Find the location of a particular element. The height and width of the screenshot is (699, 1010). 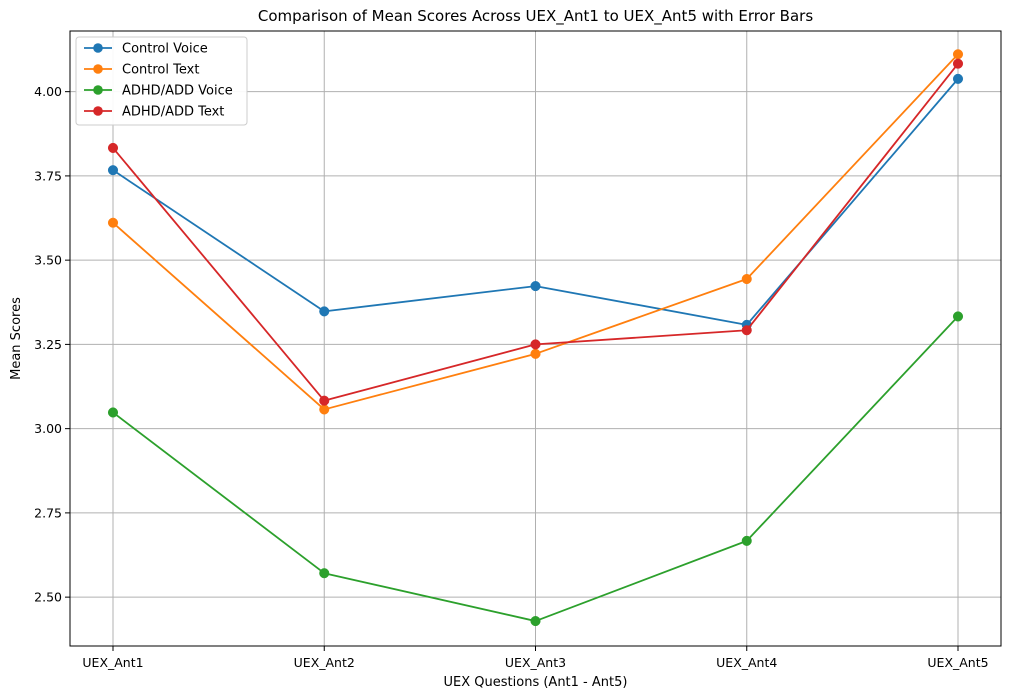

data-point-adhd-add-voice-uex-ant5 is located at coordinates (958, 316).